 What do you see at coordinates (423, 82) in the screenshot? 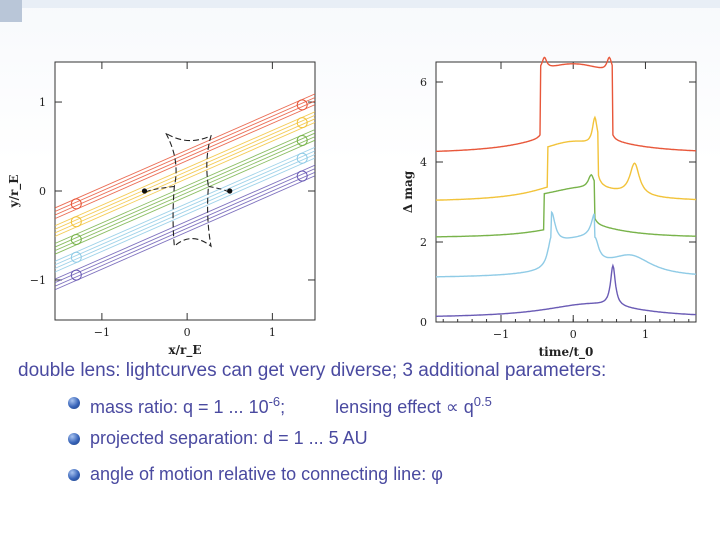
I see `y-tick-label: 6` at bounding box center [423, 82].